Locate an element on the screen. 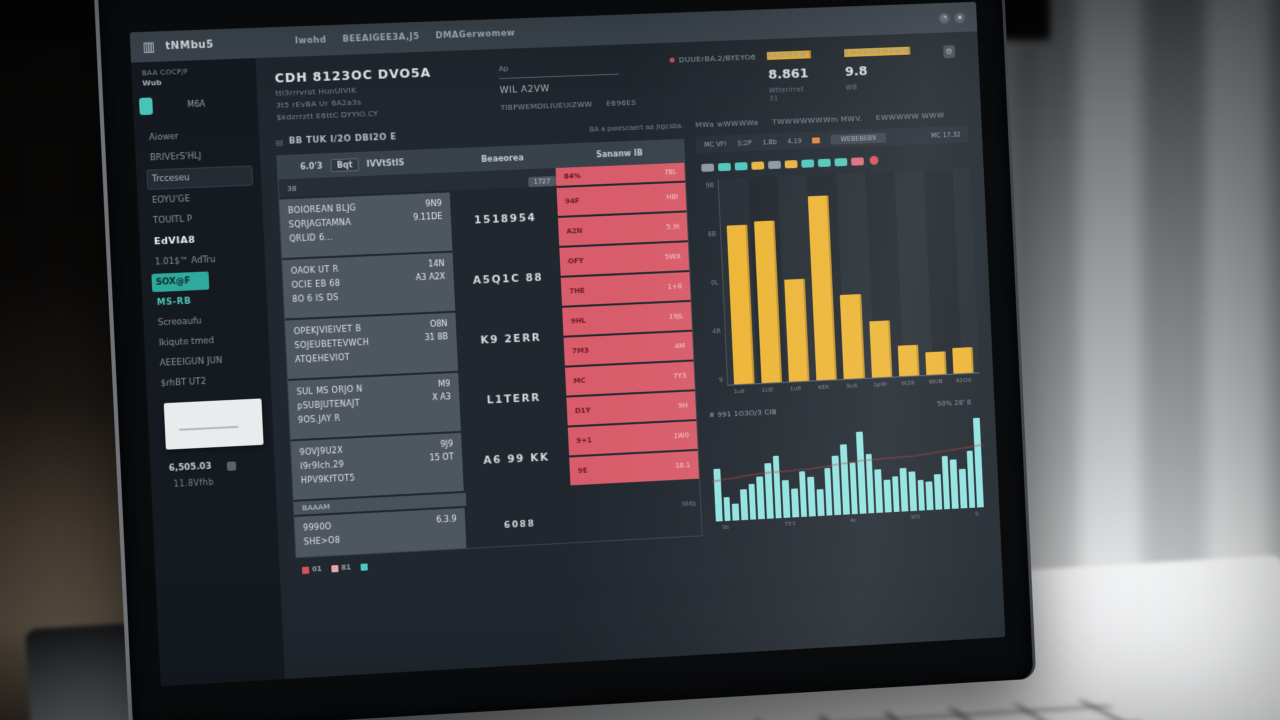 Image resolution: width=1280 pixels, height=720 pixels. x-tick-label: KEK is located at coordinates (823, 387).